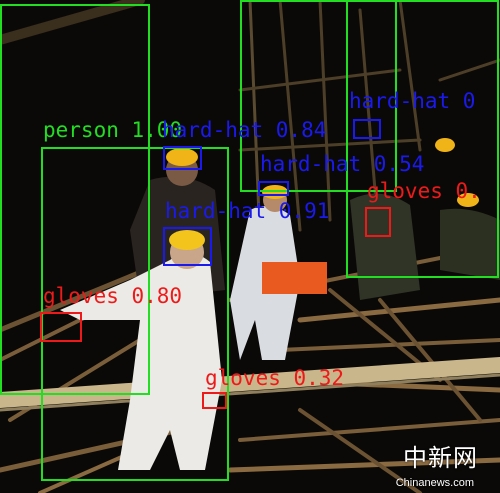 The height and width of the screenshot is (493, 500). What do you see at coordinates (412, 101) in the screenshot?
I see `hard-hat-label: hard-hat 0` at bounding box center [412, 101].